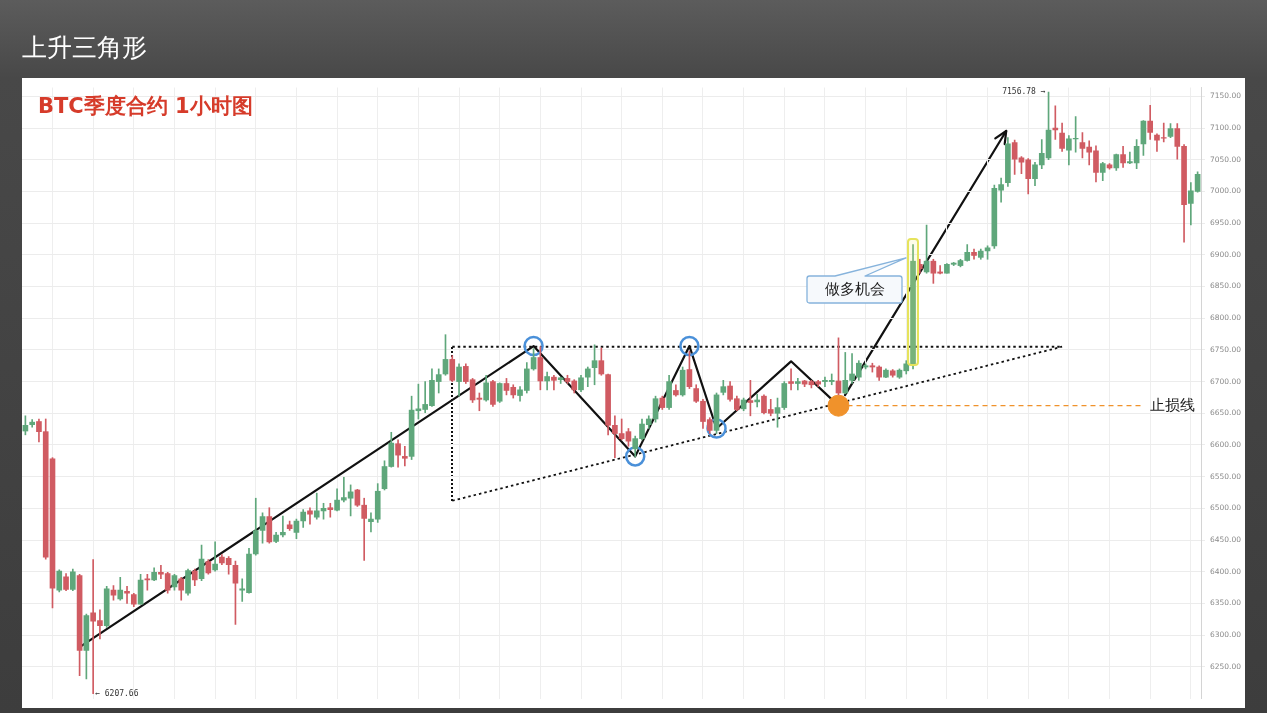  What do you see at coordinates (145, 106) in the screenshot?
I see `chart-subtitle: BTC季度合约 1小时图` at bounding box center [145, 106].